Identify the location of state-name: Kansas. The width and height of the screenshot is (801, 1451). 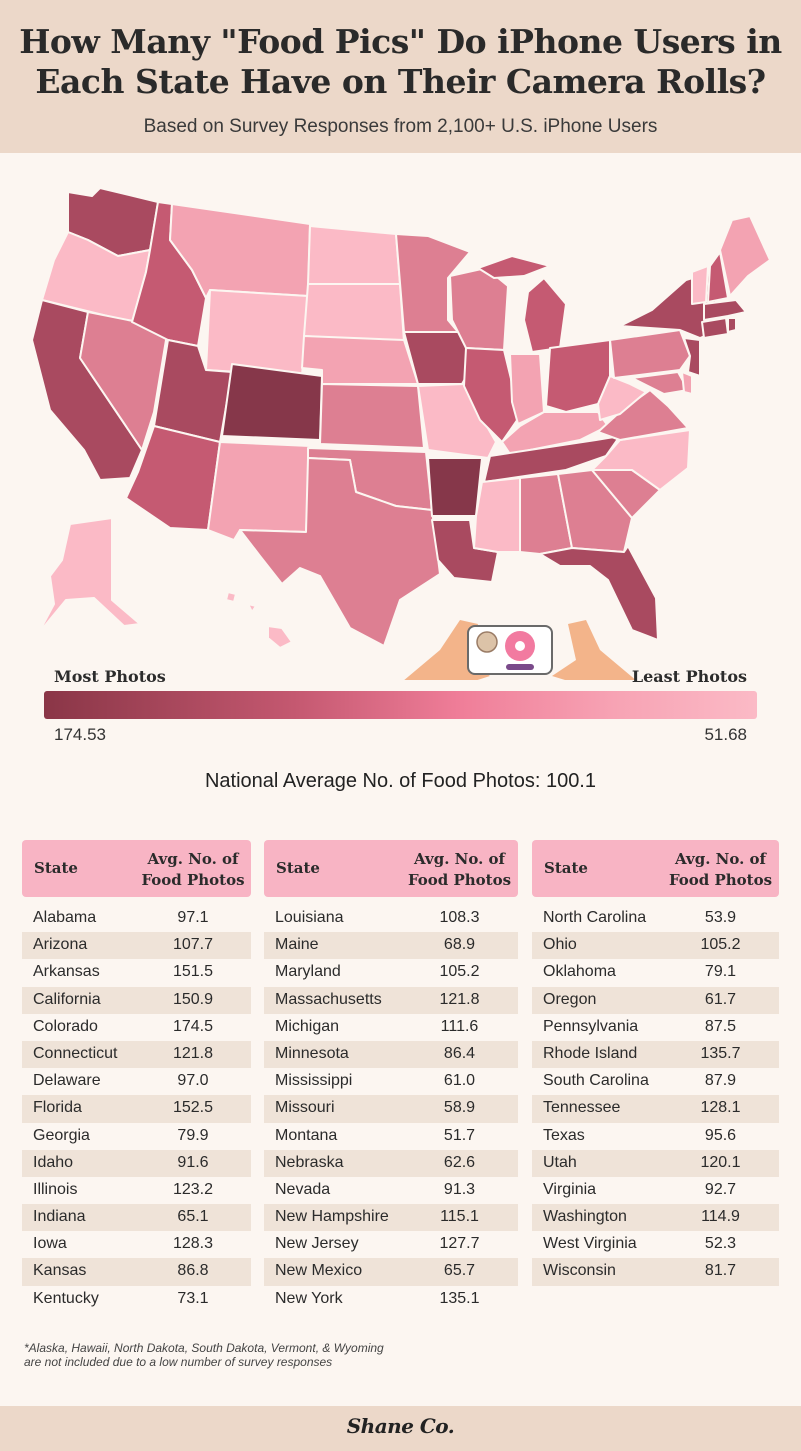
(60, 1271).